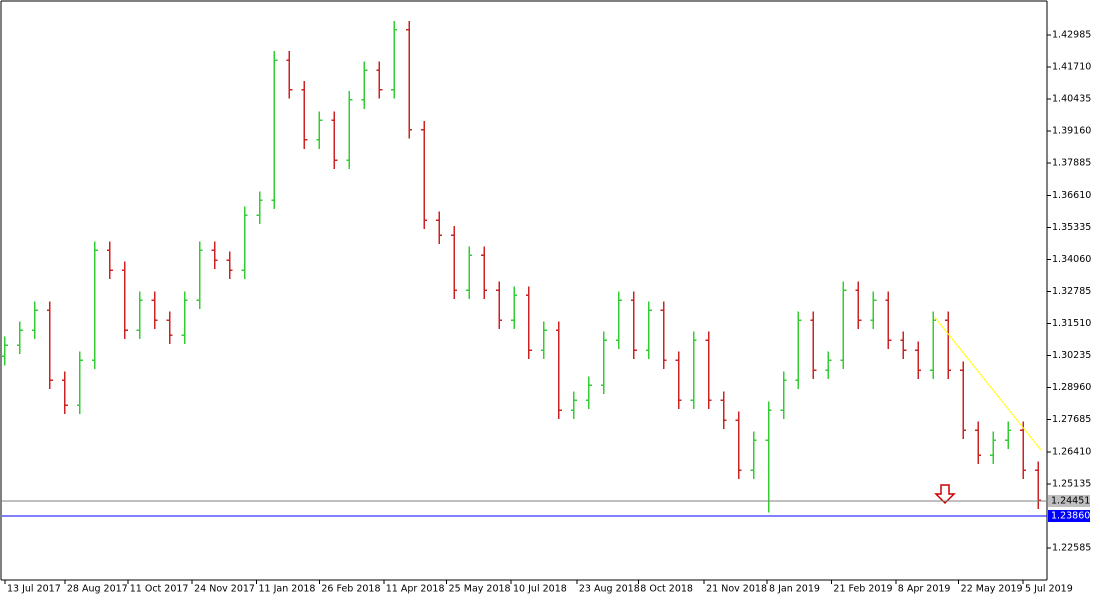  Describe the element at coordinates (287, 589) in the screenshot. I see `x-tick-label: 11 Jan 2018` at that location.